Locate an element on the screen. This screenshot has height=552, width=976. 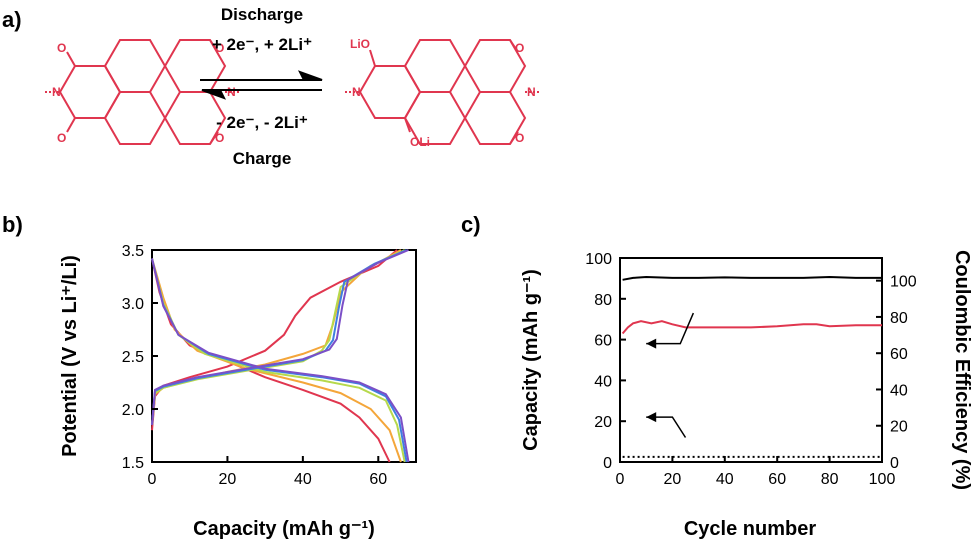
product-atom-o3: O is located at coordinates (519, 48).